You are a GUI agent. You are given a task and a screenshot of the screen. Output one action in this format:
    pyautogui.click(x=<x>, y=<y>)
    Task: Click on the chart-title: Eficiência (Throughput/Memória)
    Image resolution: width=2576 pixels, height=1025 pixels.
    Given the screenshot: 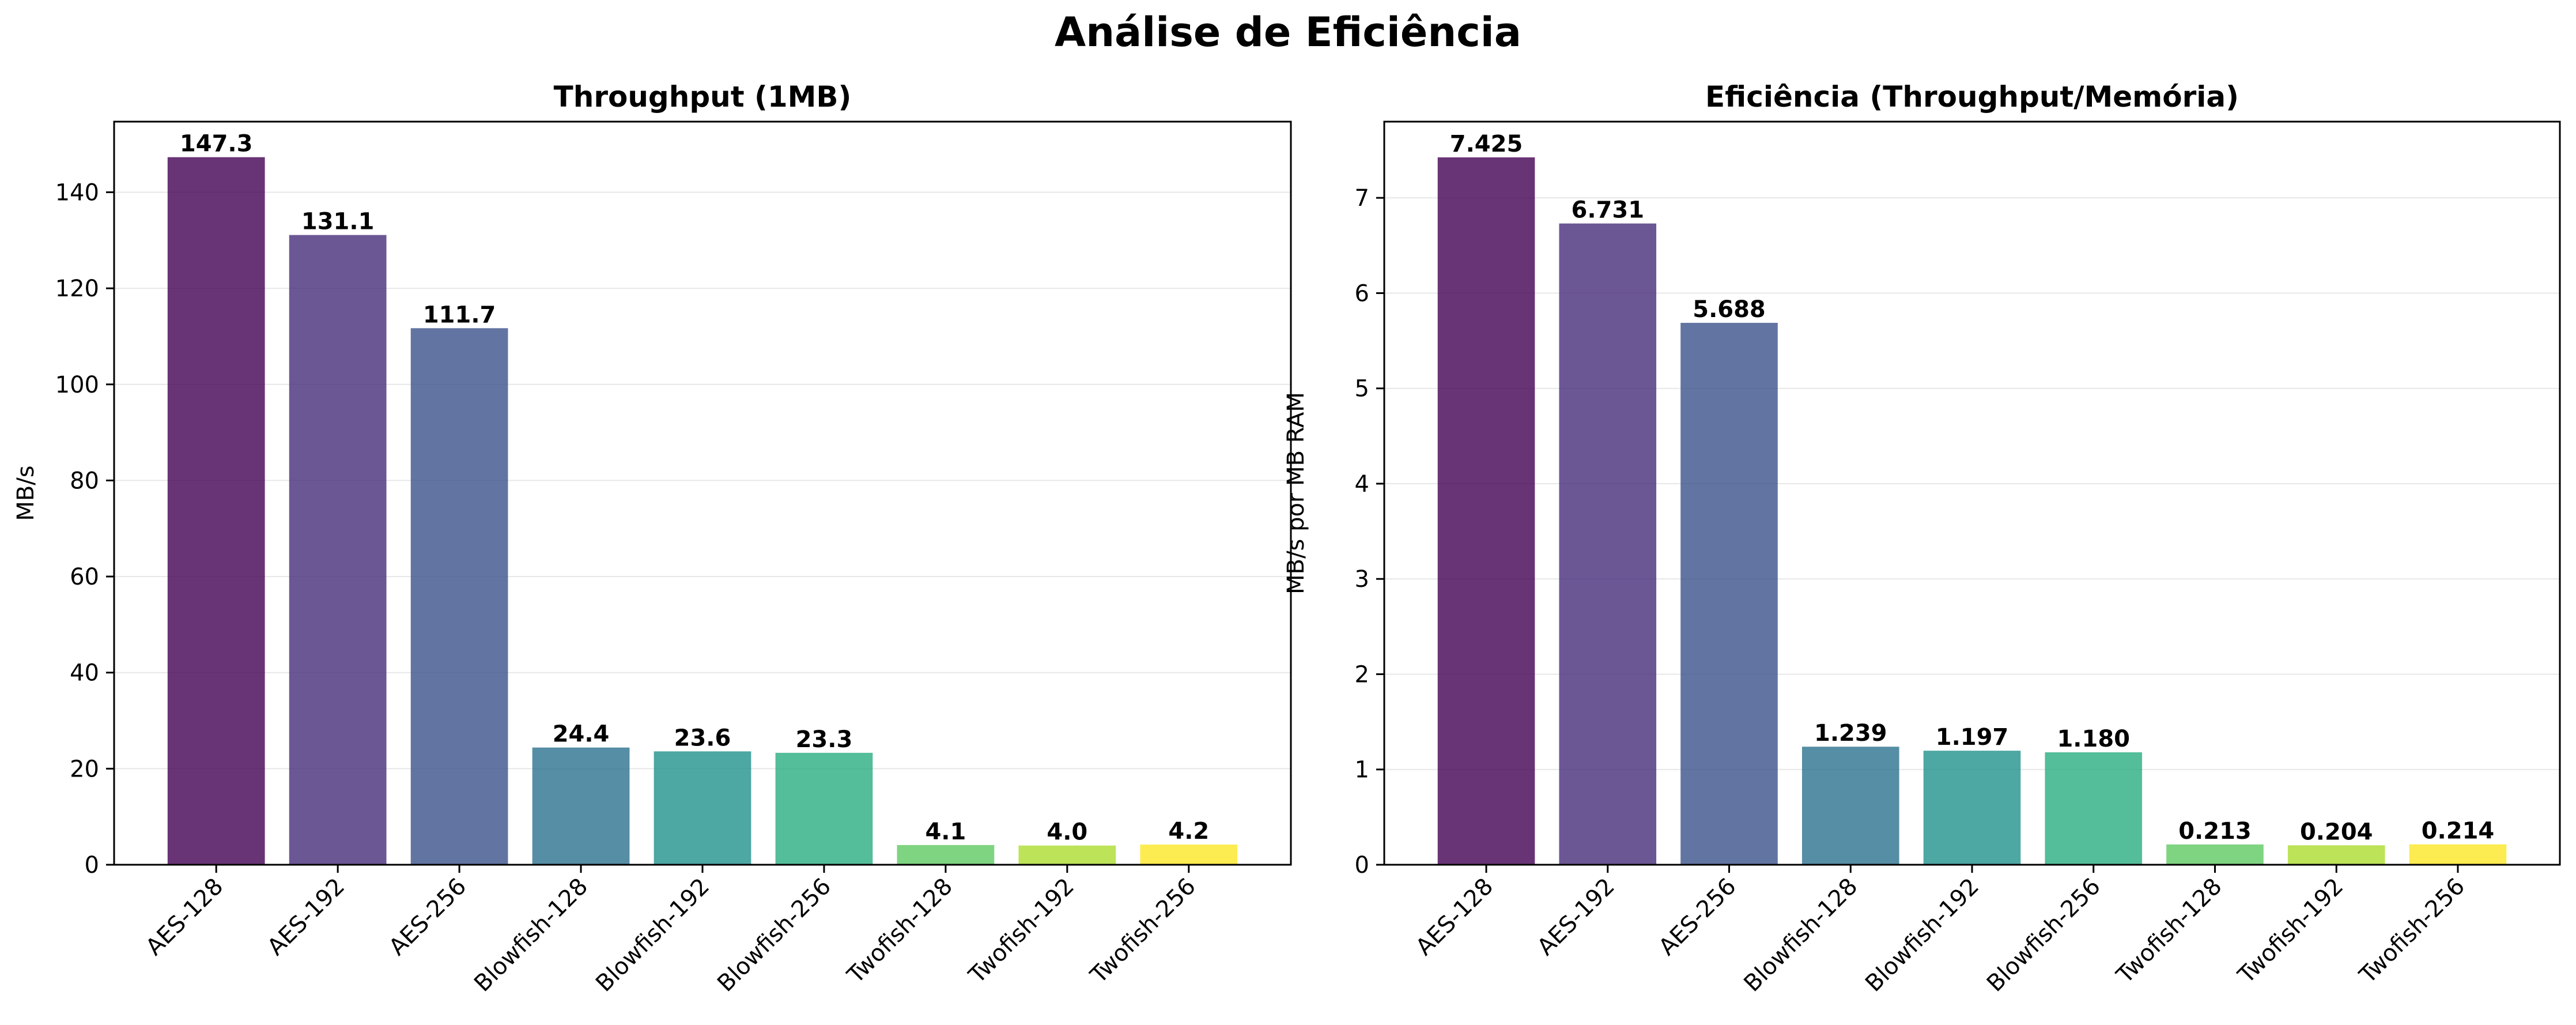 What is the action you would take?
    pyautogui.click(x=1972, y=97)
    